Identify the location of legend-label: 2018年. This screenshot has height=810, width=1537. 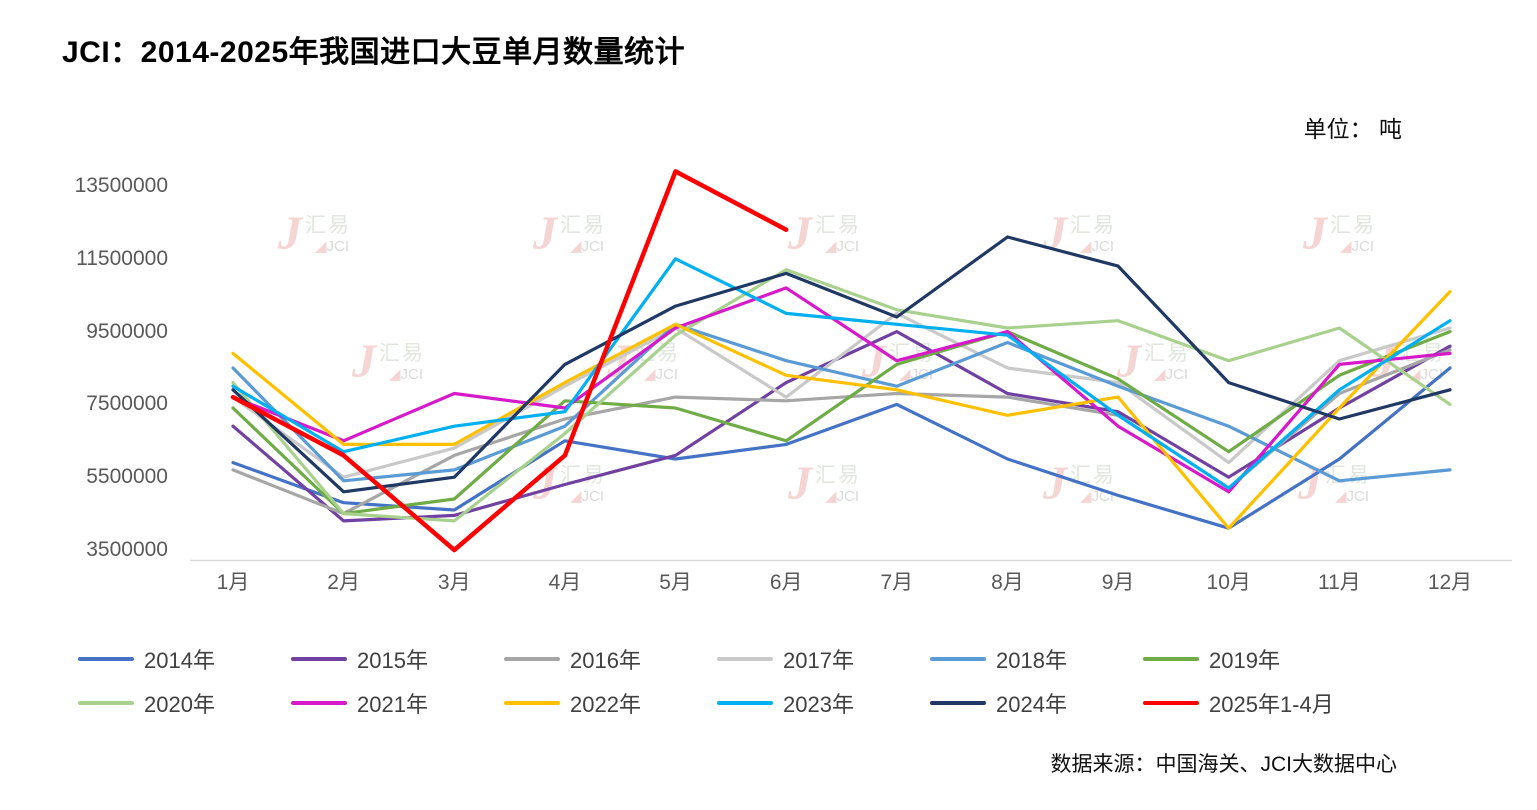
(1031, 660).